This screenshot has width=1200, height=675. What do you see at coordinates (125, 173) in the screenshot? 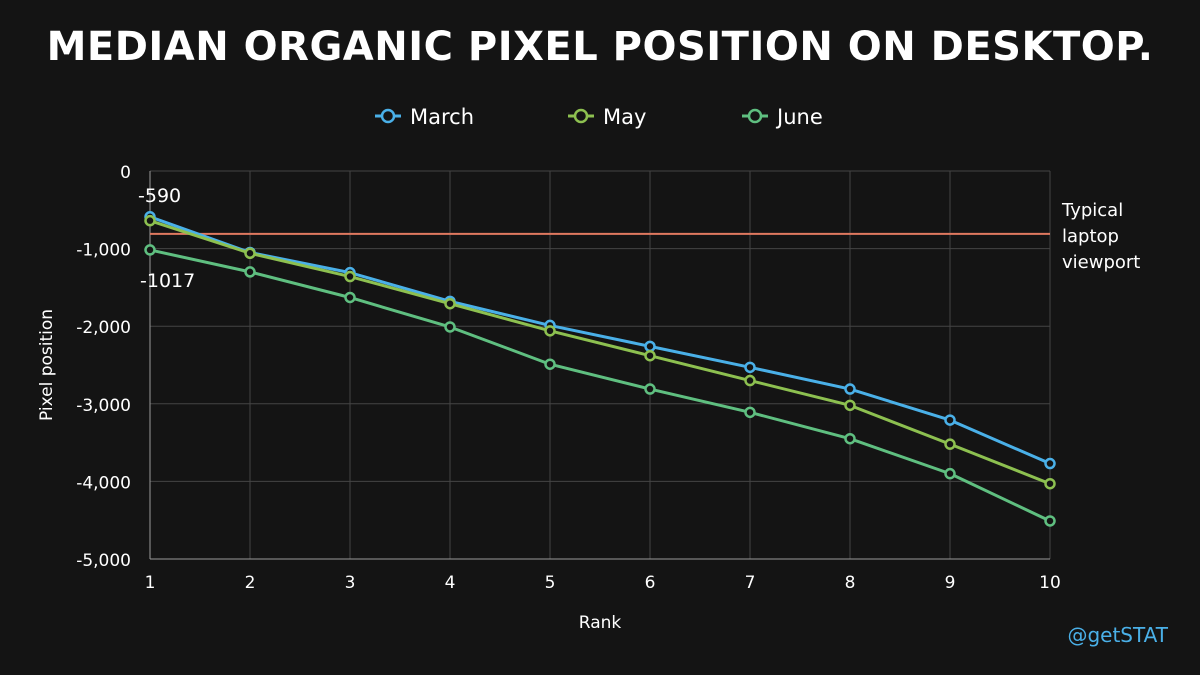
I see `y-tick-label: 0` at bounding box center [125, 173].